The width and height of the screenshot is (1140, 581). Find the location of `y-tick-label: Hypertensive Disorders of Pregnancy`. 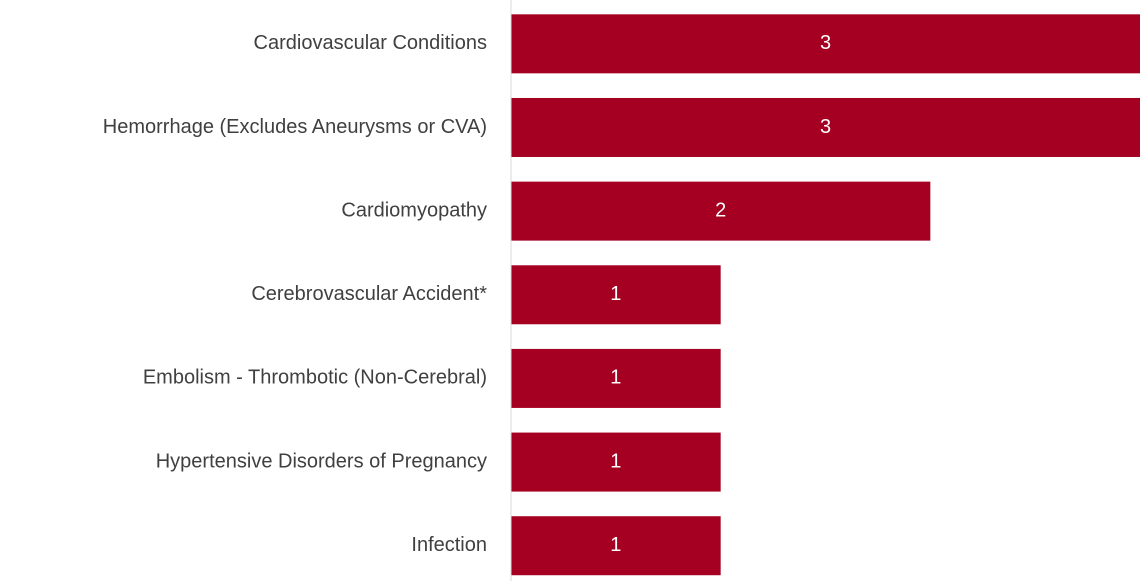

y-tick-label: Hypertensive Disorders of Pregnancy is located at coordinates (321, 461).